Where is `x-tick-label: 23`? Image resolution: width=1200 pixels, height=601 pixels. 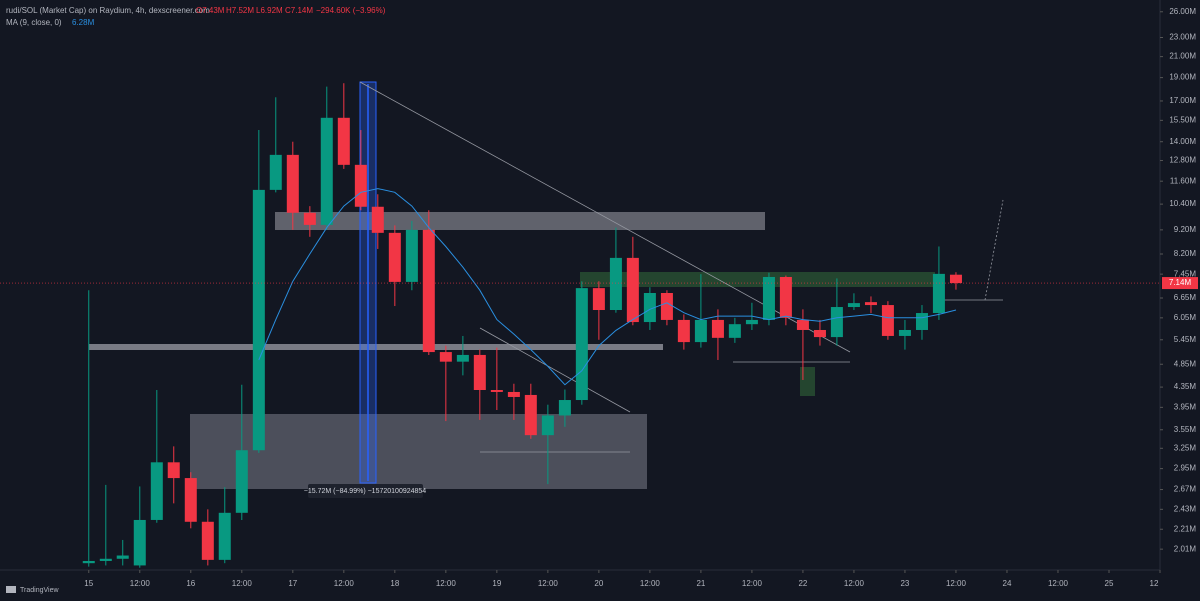
x-tick-label: 23 is located at coordinates (904, 583).